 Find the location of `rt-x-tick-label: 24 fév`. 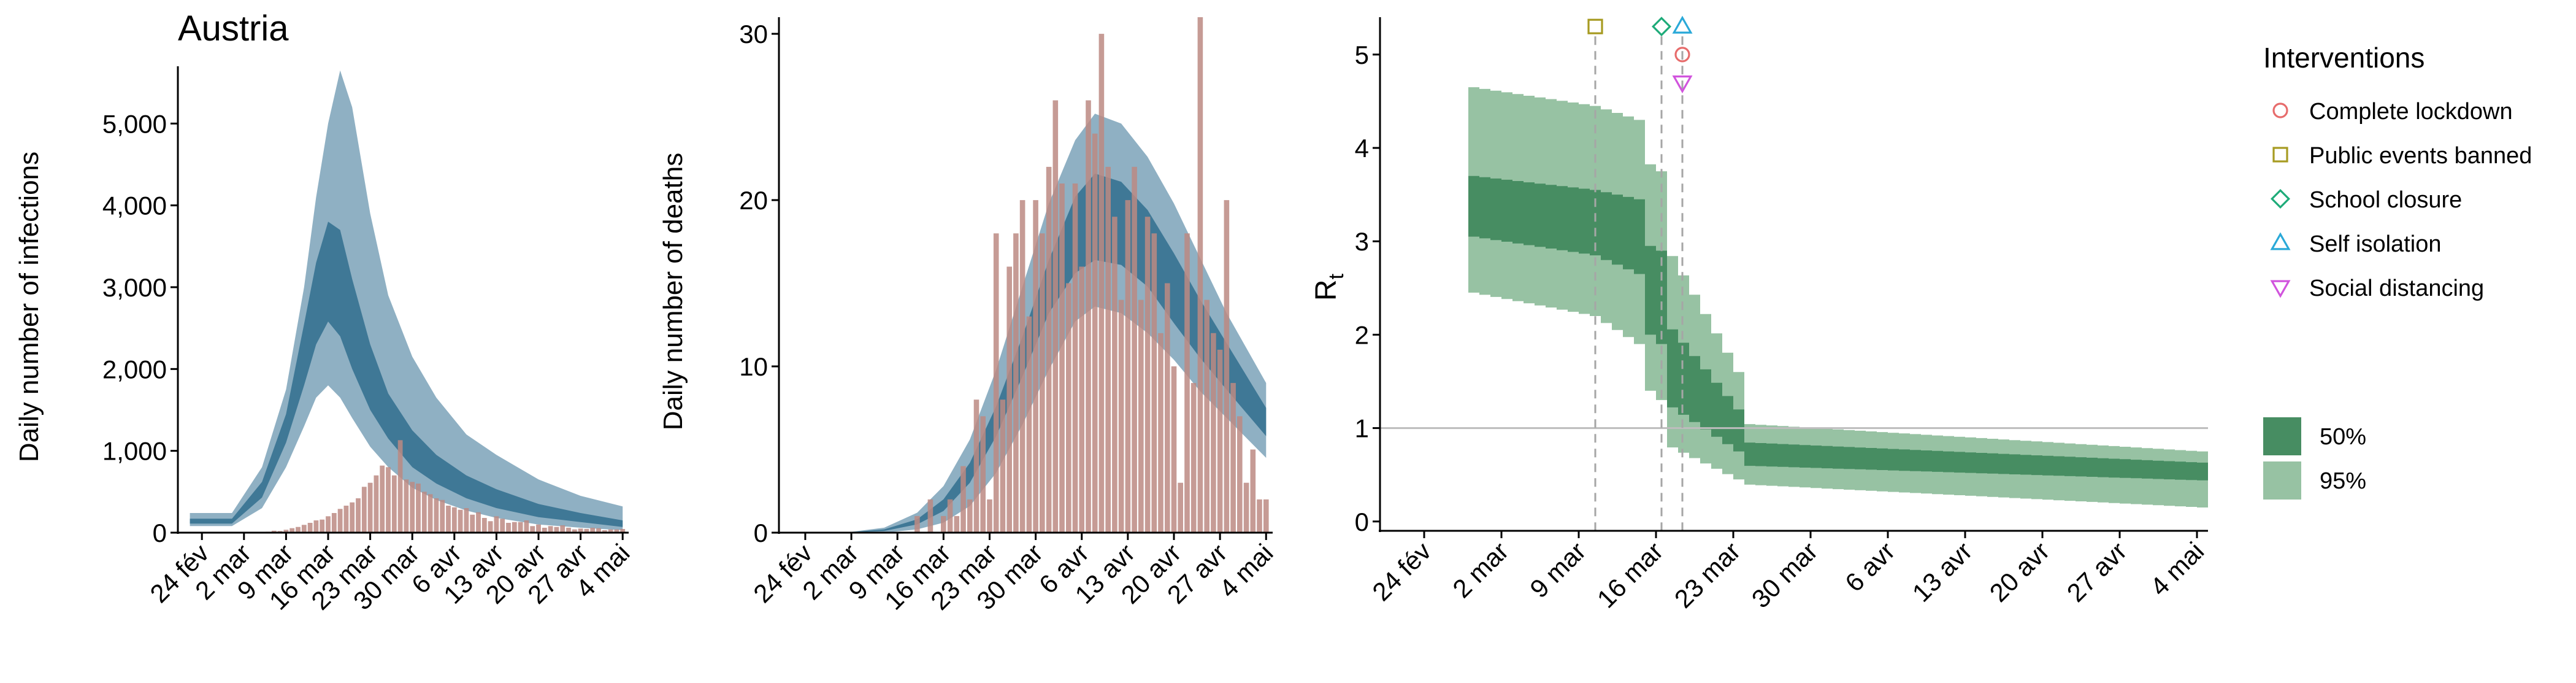

rt-x-tick-label: 24 fév is located at coordinates (1401, 571).